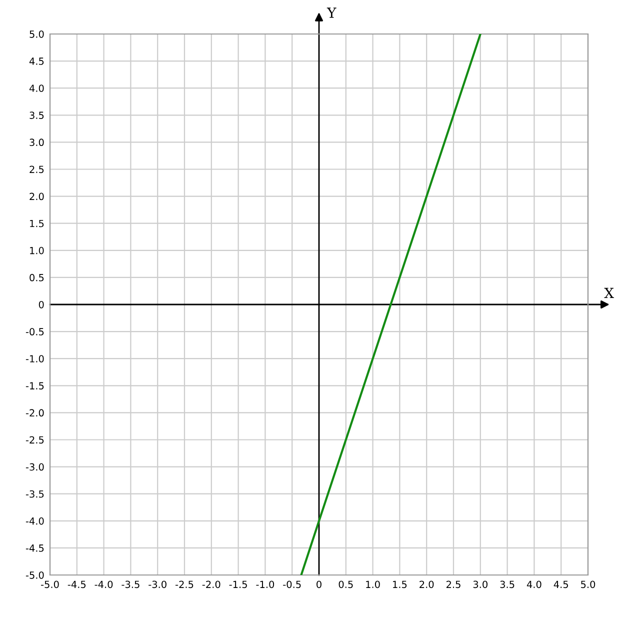 Image resolution: width=627 pixels, height=630 pixels. Describe the element at coordinates (184, 584) in the screenshot. I see `x-tick-label: -2.5` at that location.